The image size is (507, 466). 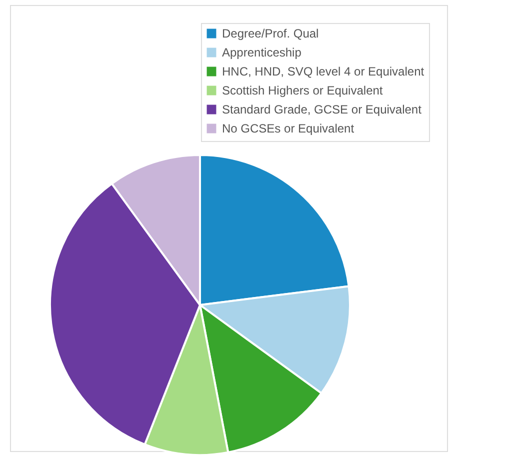 What do you see at coordinates (322, 109) in the screenshot?
I see `legend-label: Standard Grade, GCSE or Equivalent` at bounding box center [322, 109].